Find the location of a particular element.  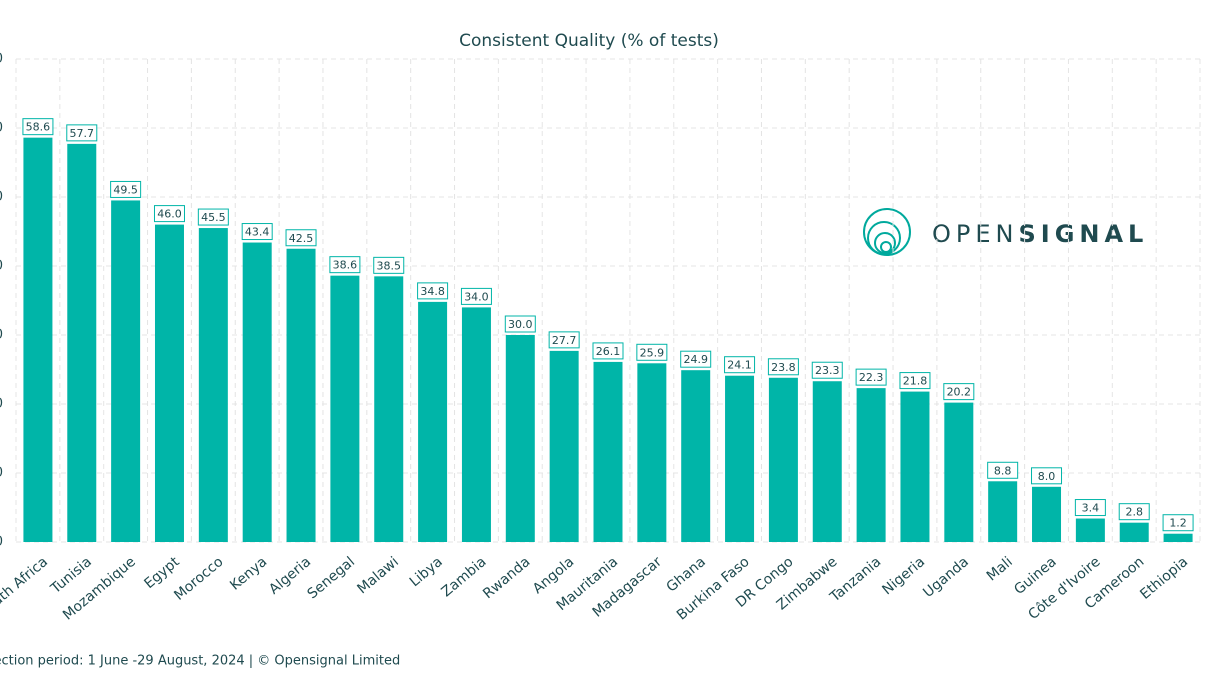

value-label: 23.8 is located at coordinates (783, 367).